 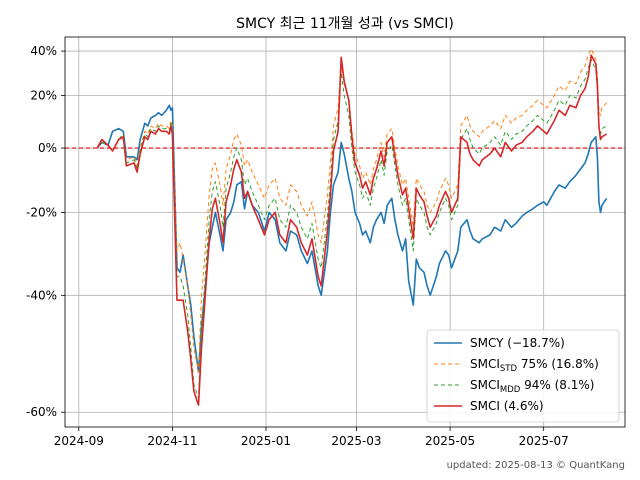 What do you see at coordinates (266, 441) in the screenshot?
I see `x-tick-label: 2025-01` at bounding box center [266, 441].